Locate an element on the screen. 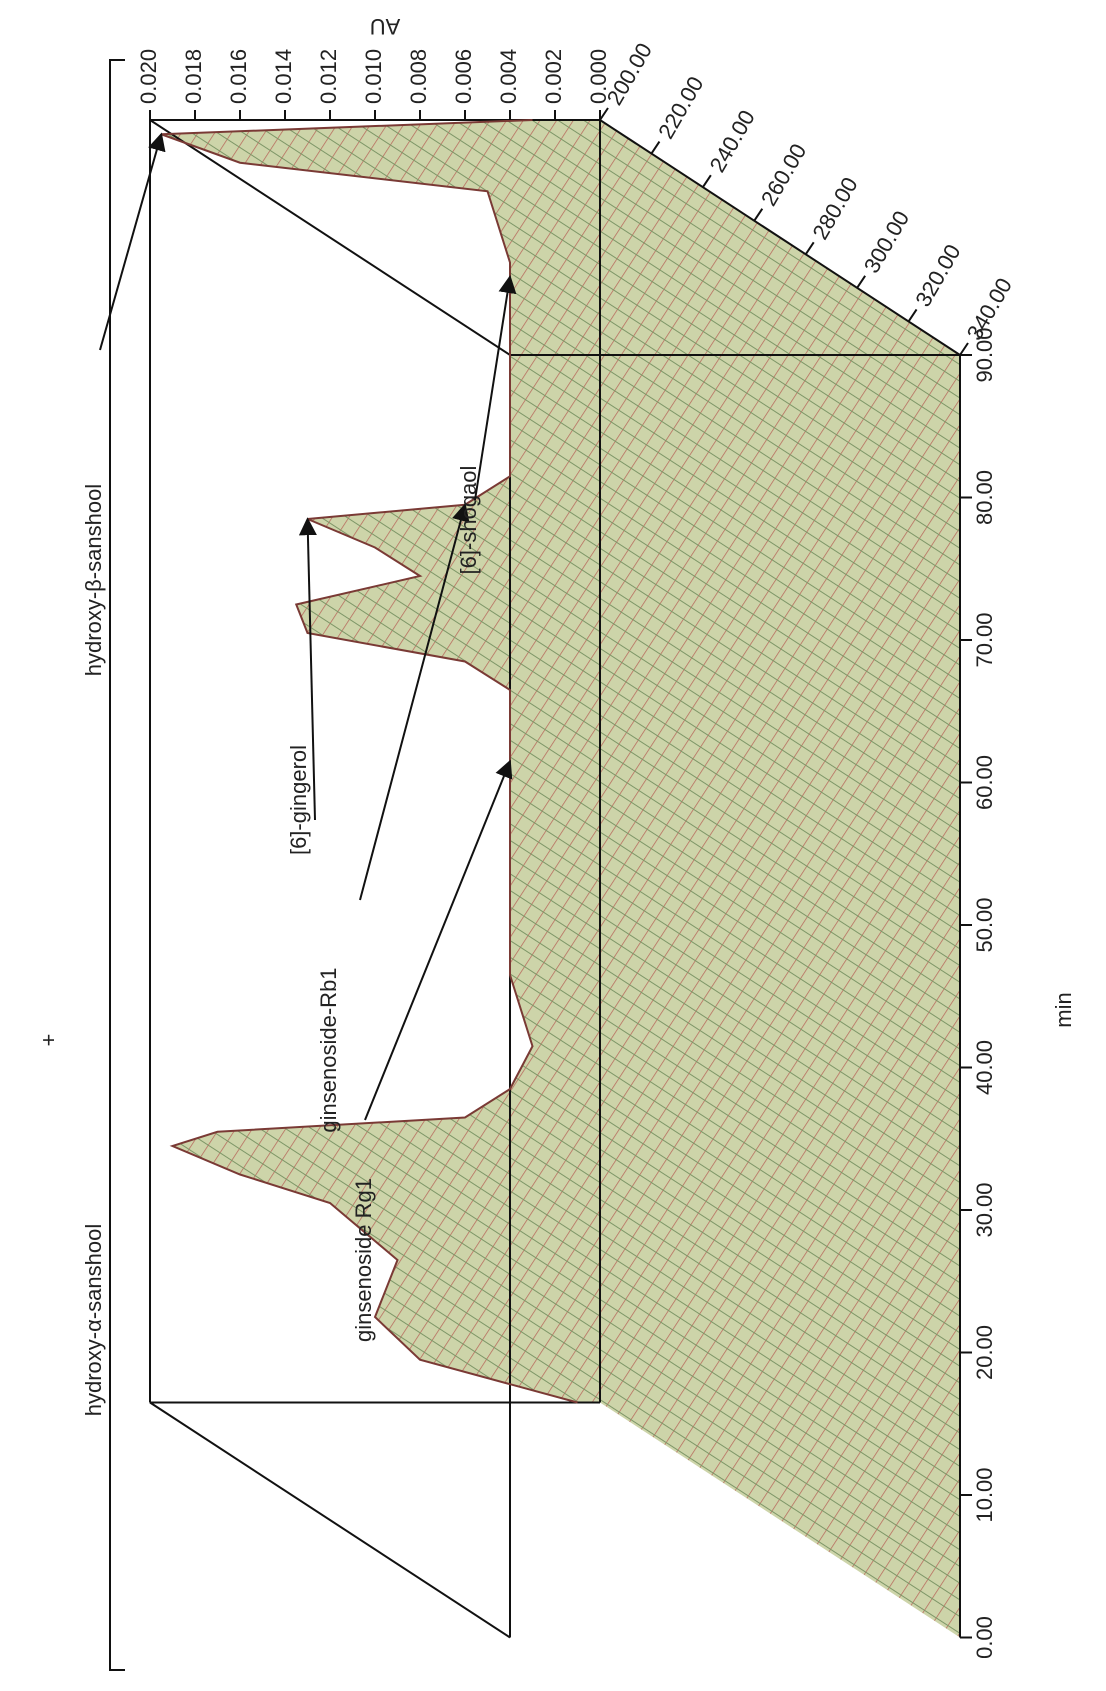 The height and width of the screenshot is (1691, 1106). y-axis-label: AU is located at coordinates (385, 26).